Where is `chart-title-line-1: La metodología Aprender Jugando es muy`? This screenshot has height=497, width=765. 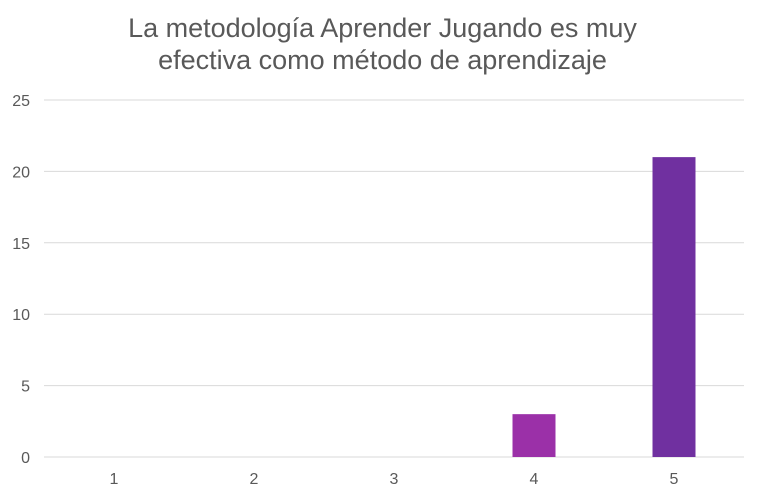 chart-title-line-1: La metodología Aprender Jugando es muy is located at coordinates (382, 28).